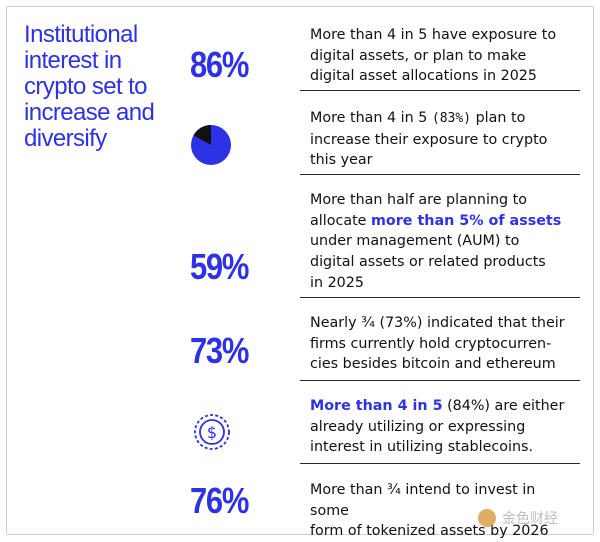  I want to click on watermark-logo-icon, so click(487, 518).